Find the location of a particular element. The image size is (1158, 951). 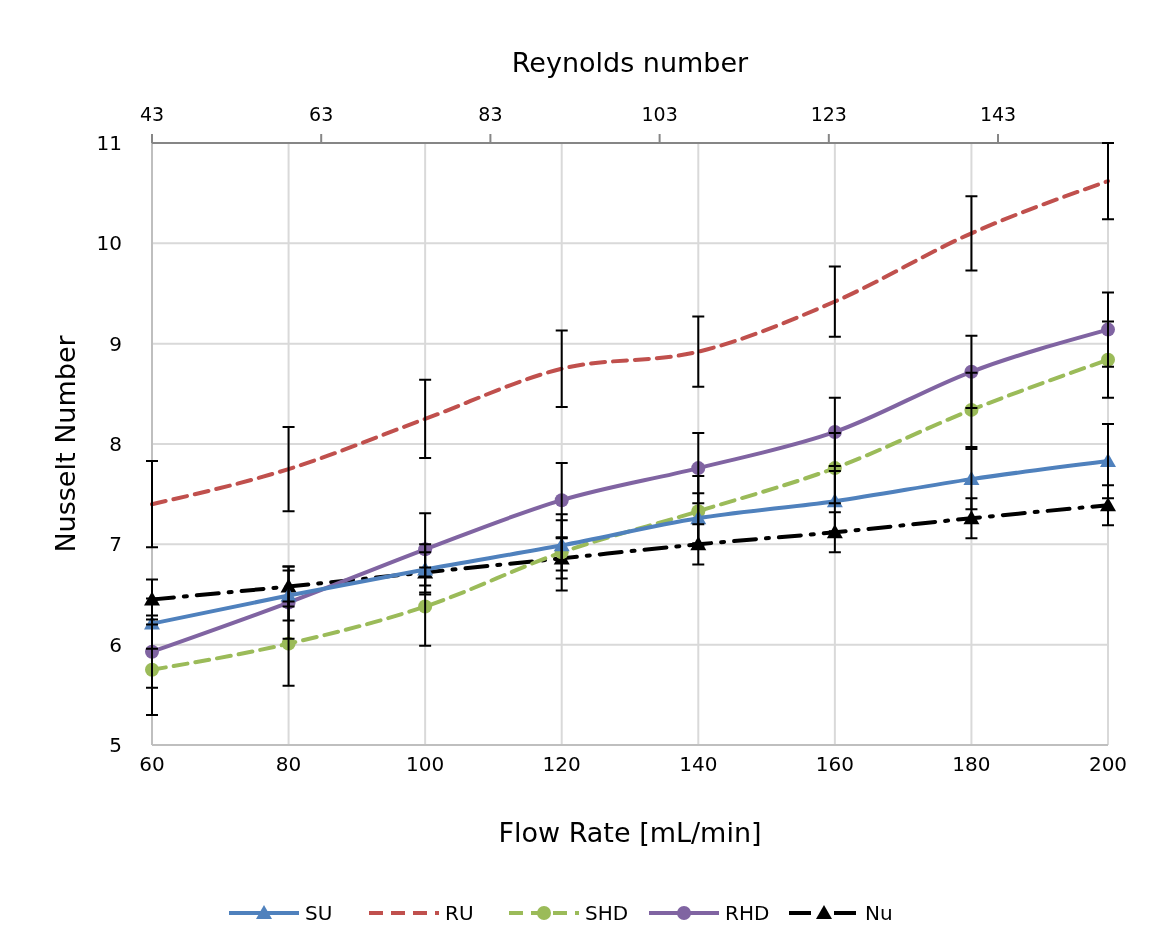

x2-axis-title: Reynolds number is located at coordinates (630, 62).